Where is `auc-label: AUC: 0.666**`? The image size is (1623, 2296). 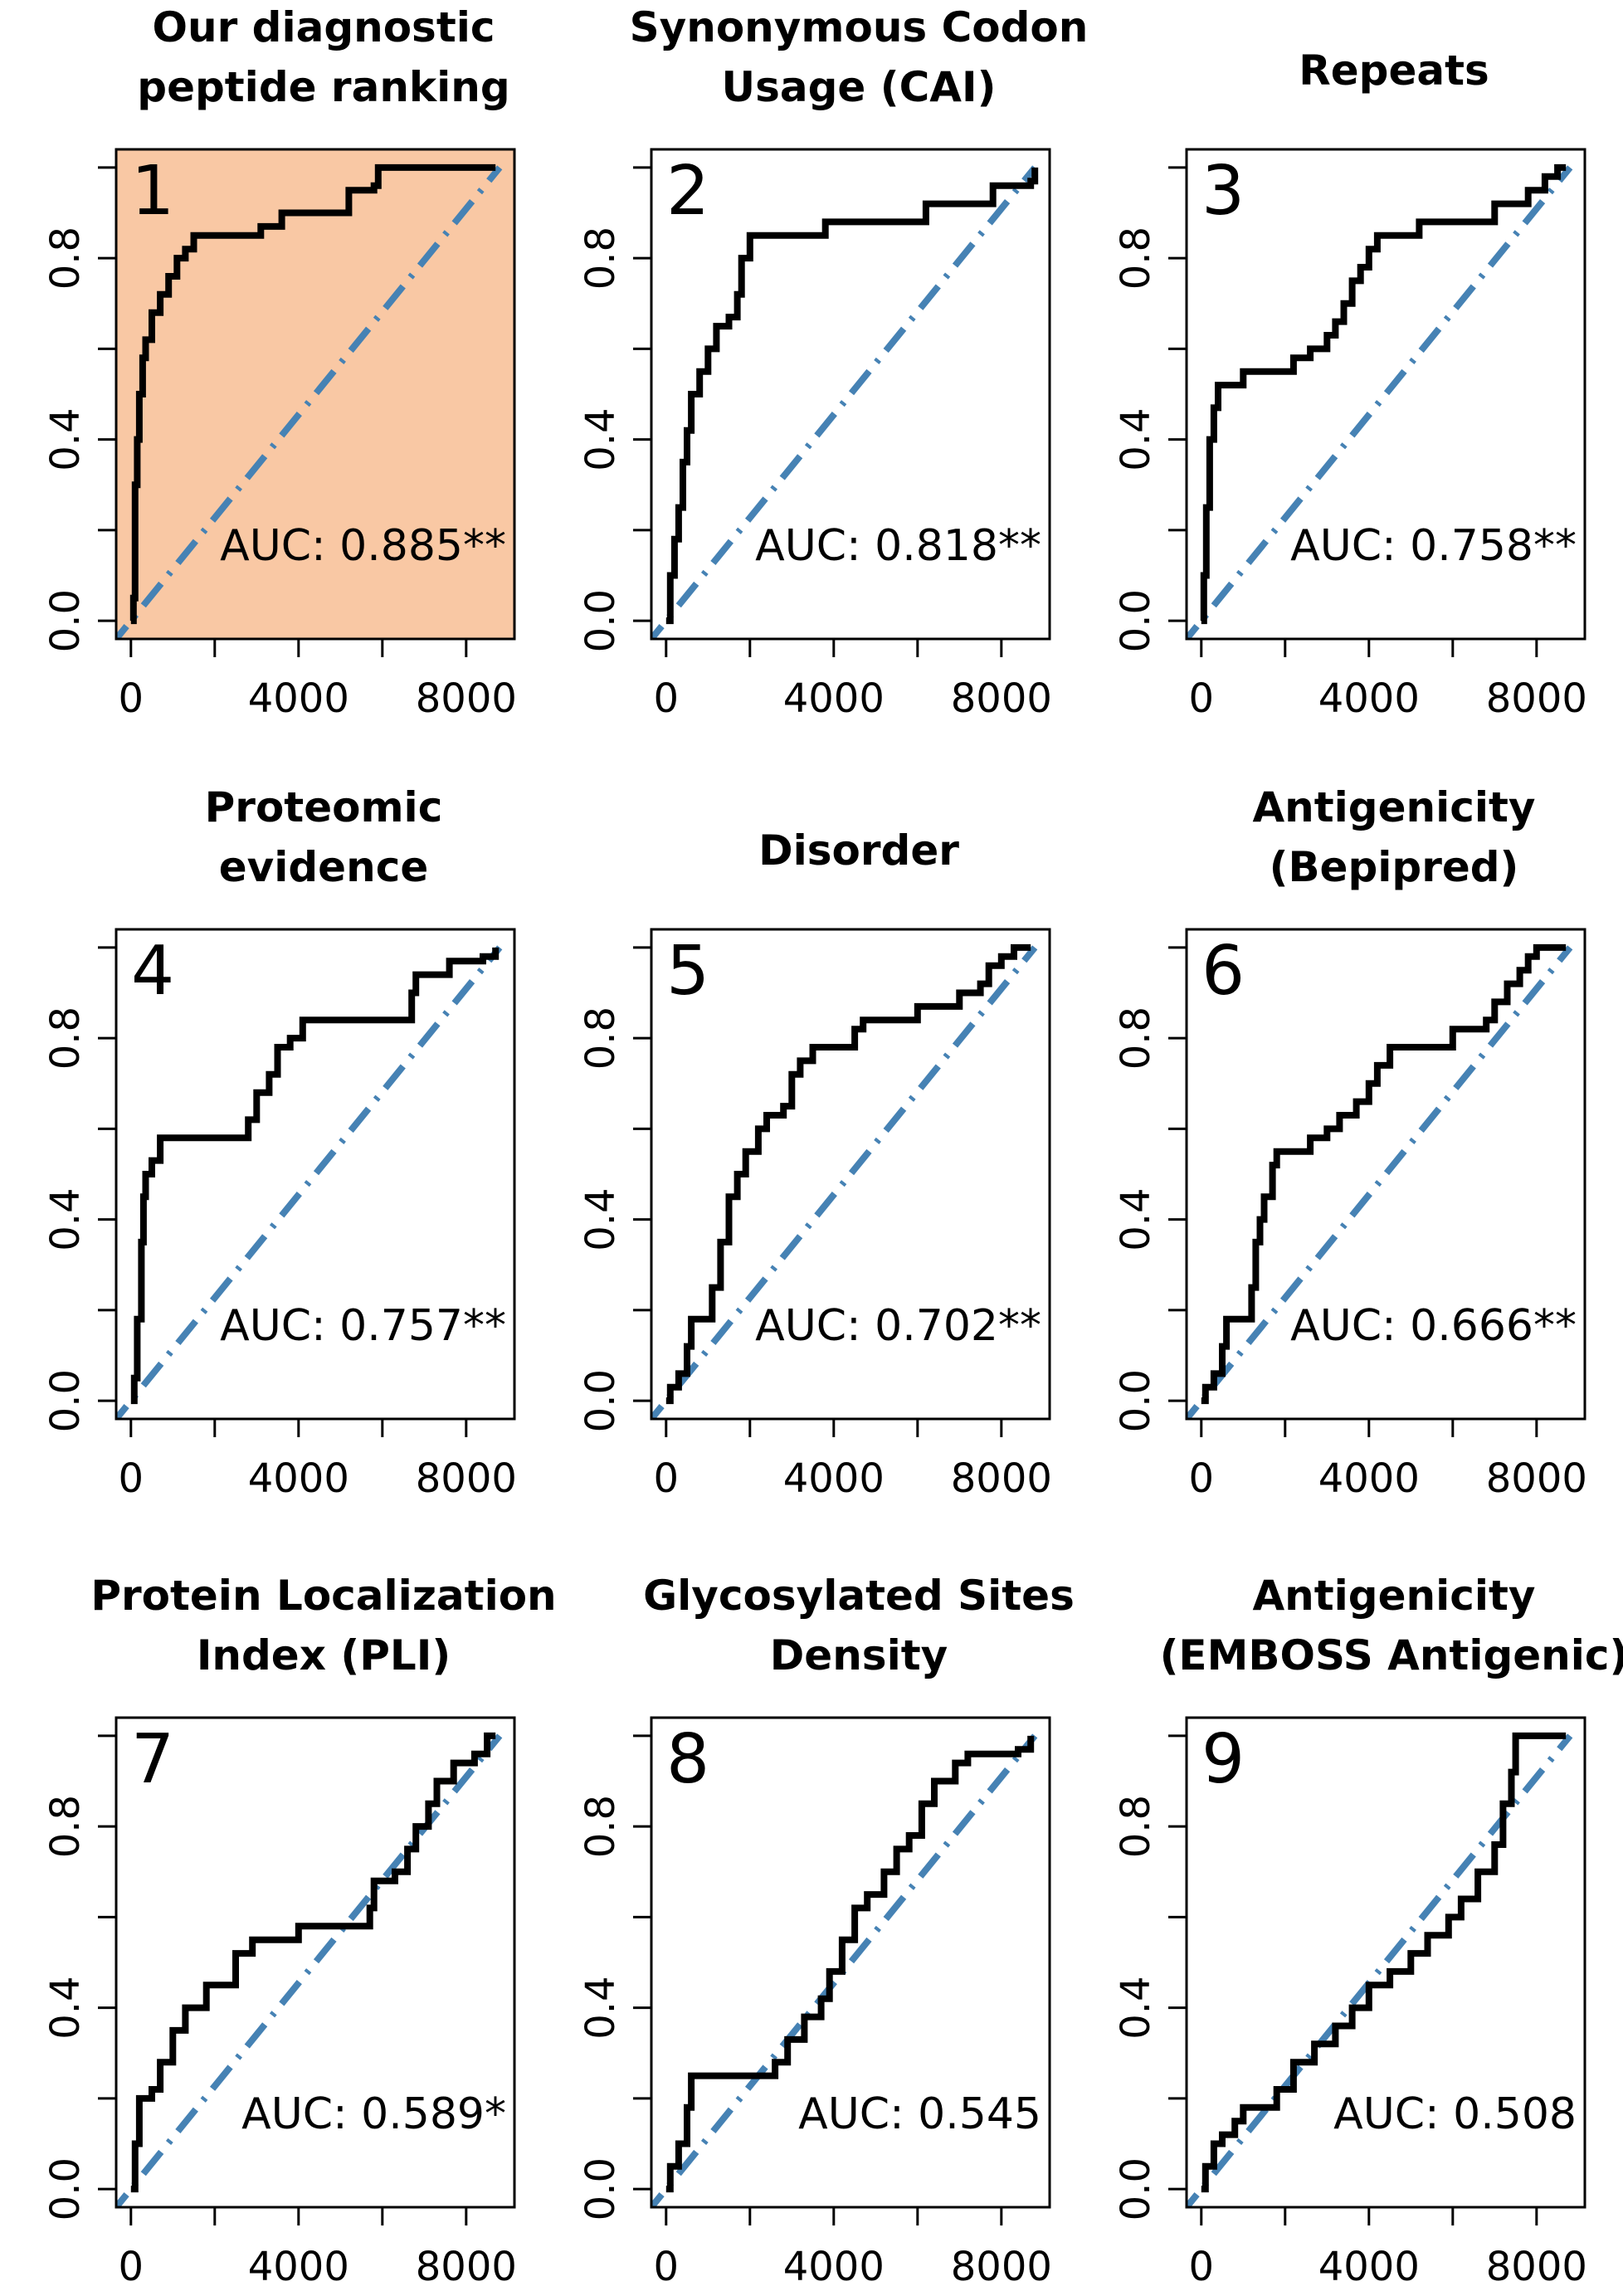
auc-label: AUC: 0.666** is located at coordinates (1433, 1326).